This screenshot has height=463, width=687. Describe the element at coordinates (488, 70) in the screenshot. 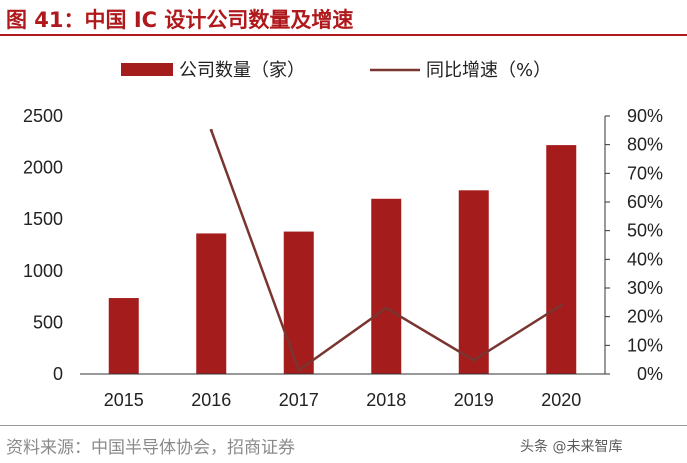

I see `legend-label-line: 同比增速（%）` at that location.